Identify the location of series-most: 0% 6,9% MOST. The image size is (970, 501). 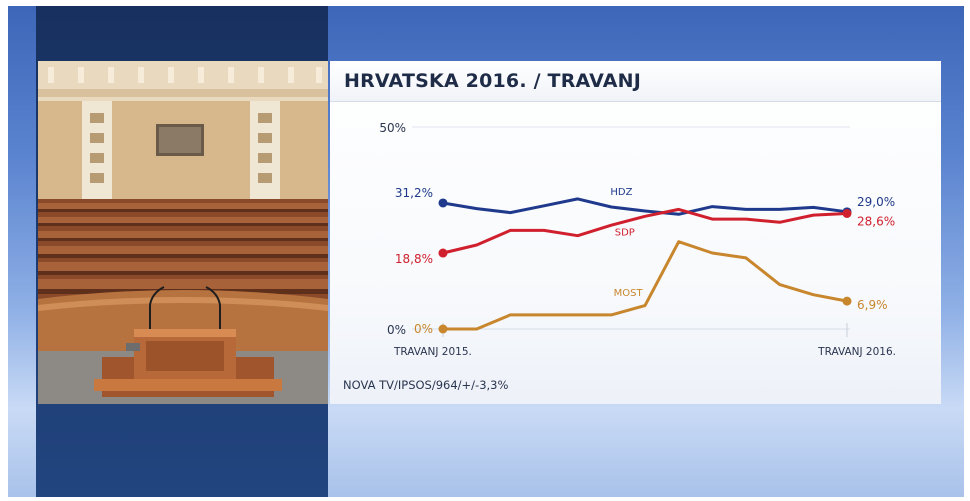
(651, 288).